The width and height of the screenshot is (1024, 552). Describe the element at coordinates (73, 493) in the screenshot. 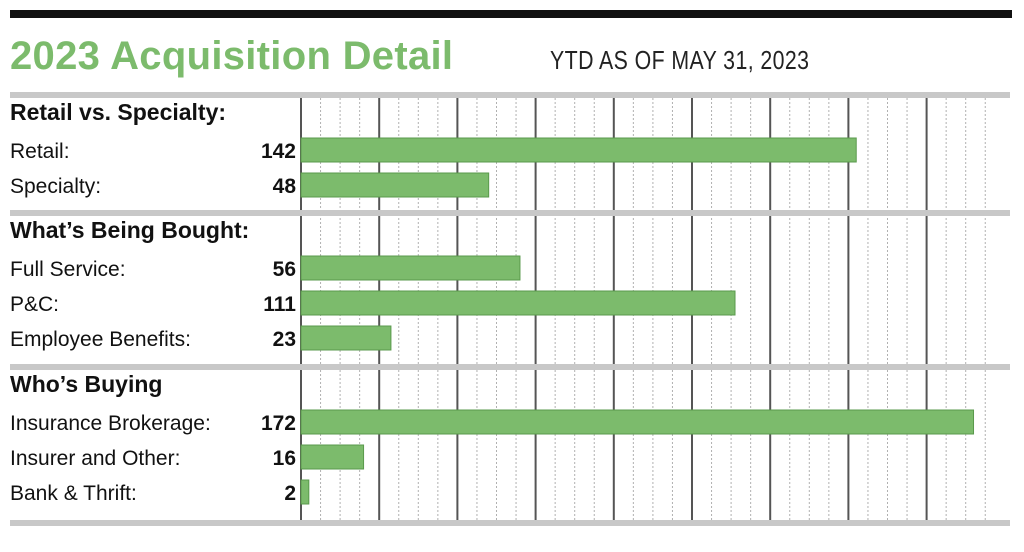

I see `category-label: Bank & Thrift:` at that location.